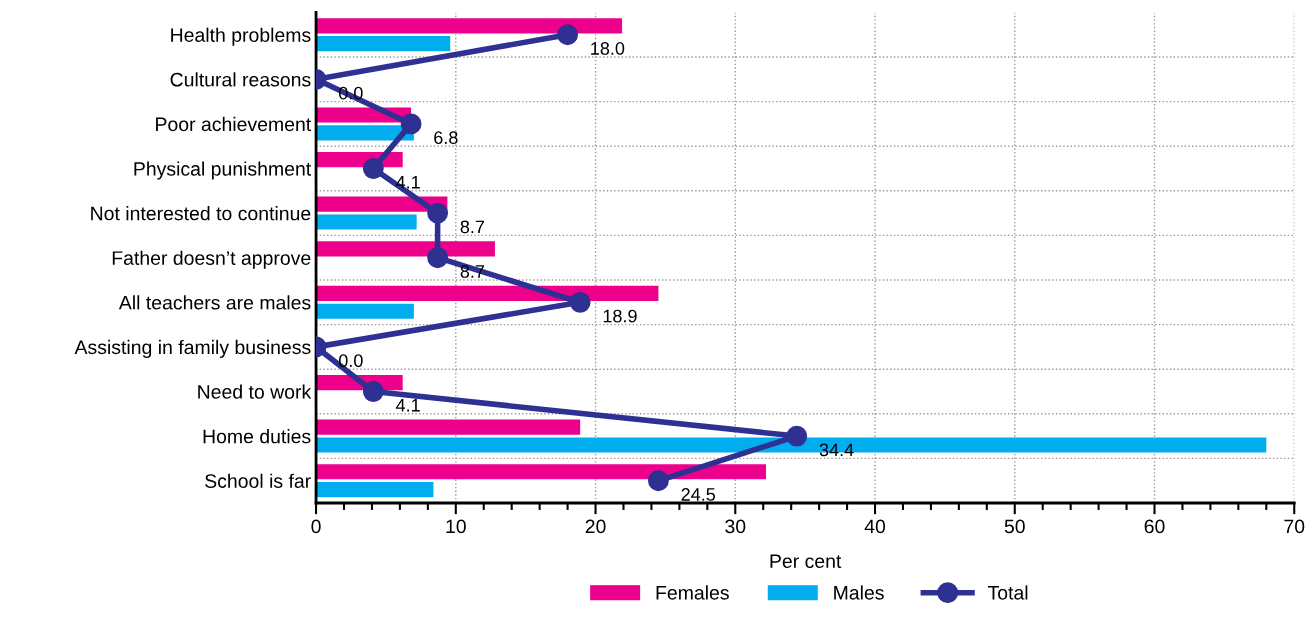  What do you see at coordinates (446, 138) in the screenshot?
I see `data-label: 6.8` at bounding box center [446, 138].